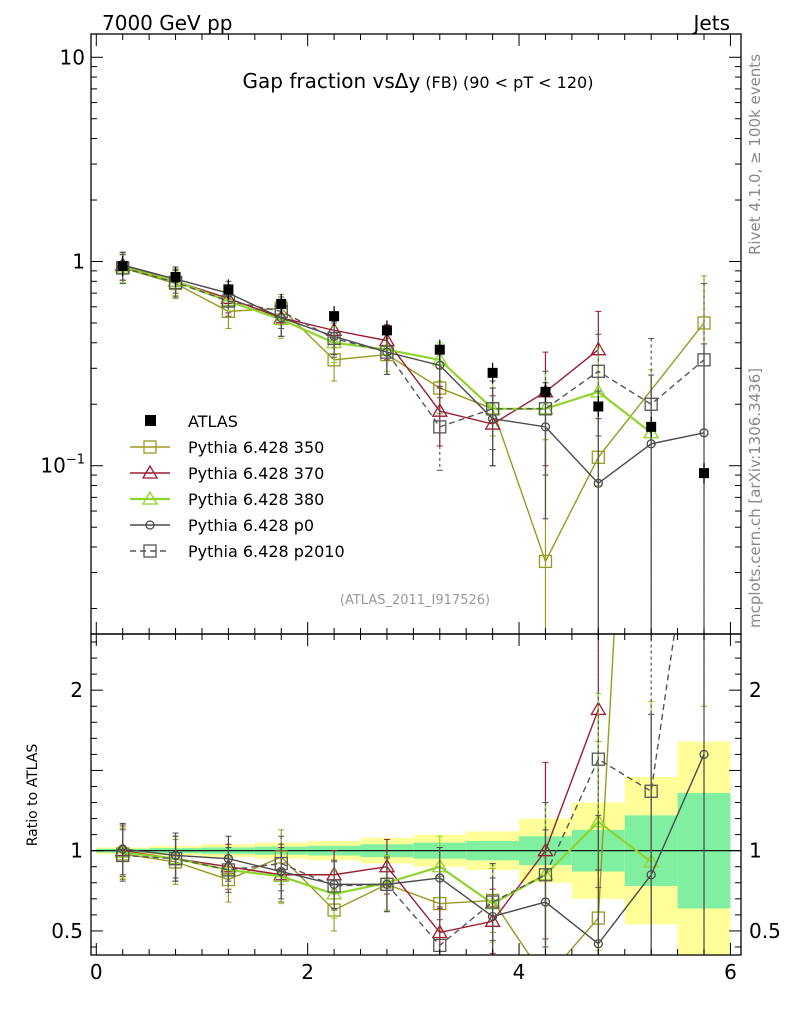  Describe the element at coordinates (755, 154) in the screenshot. I see `rivet-version-label: Rivet 4.1.0, ≥ 100k events` at that location.